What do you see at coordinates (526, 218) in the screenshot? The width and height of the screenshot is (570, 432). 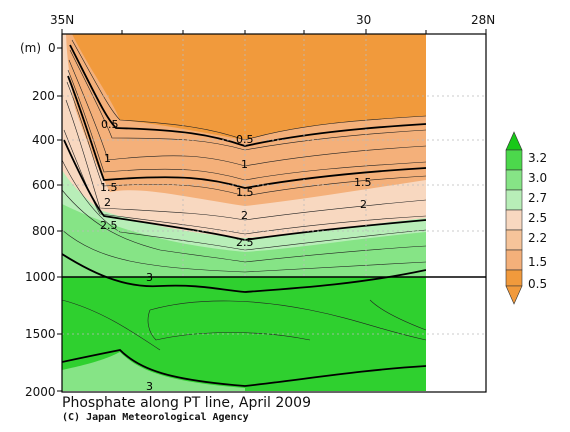 I see `colorbar: 3.2 3.0 2.7 2.5 2.2 1.5 0.5` at bounding box center [526, 218].